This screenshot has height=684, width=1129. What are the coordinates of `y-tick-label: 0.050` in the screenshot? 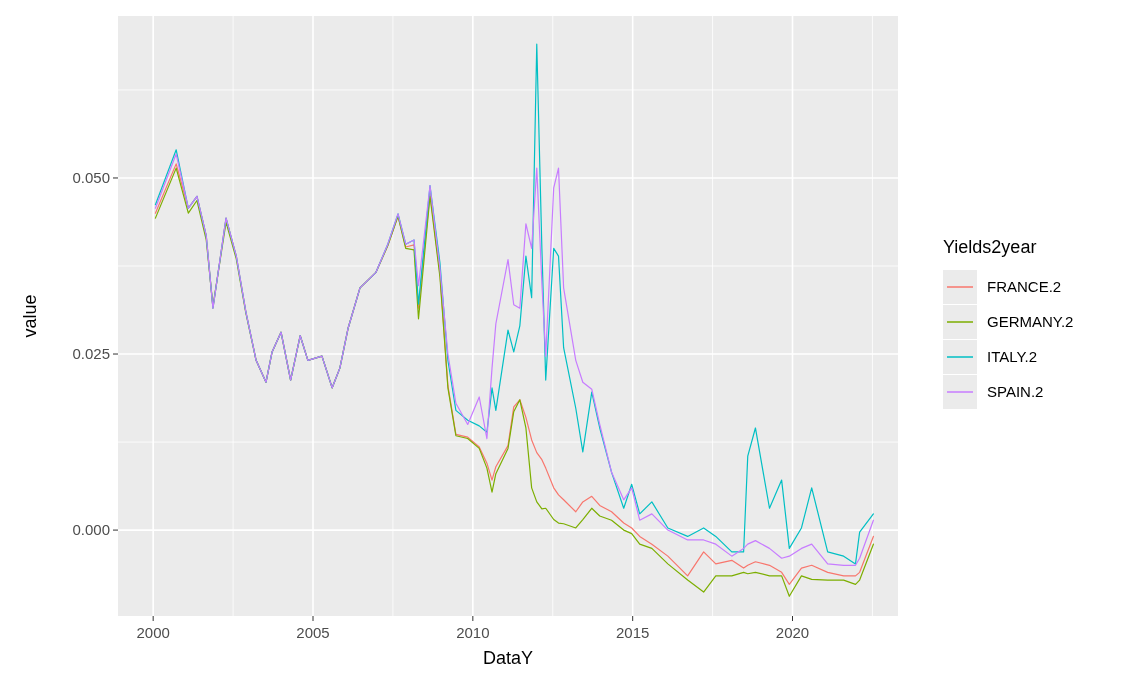 It's located at (91, 178).